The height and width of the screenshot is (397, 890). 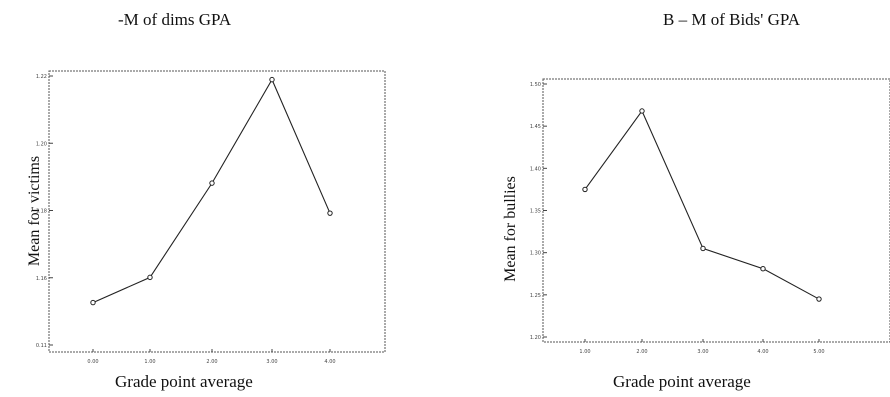 I want to click on chart-title: B – M of Bids' GPA, so click(x=732, y=19).